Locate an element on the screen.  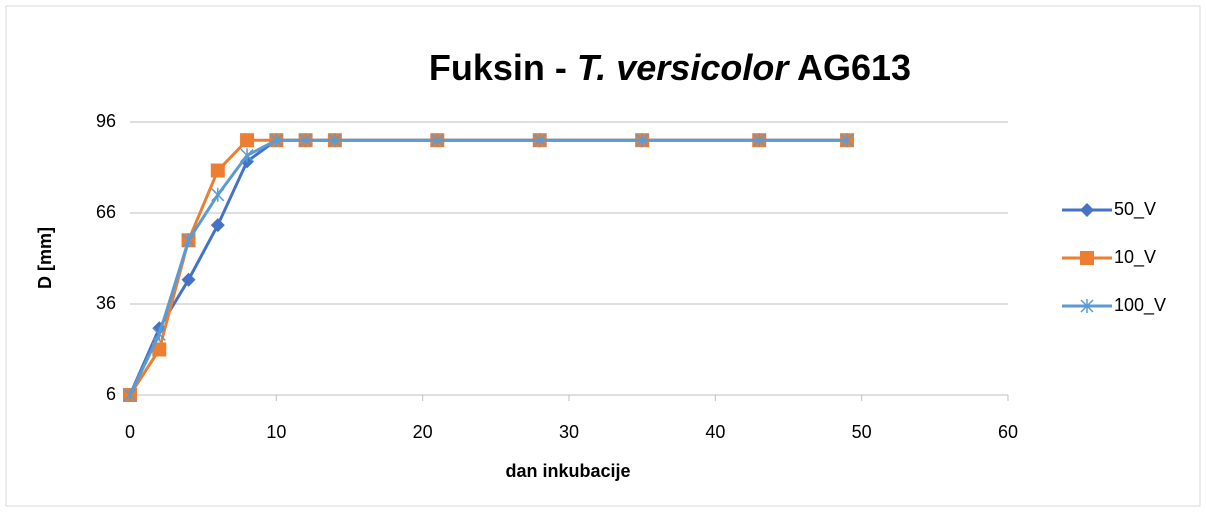
title-part: Fuksin - is located at coordinates (503, 67).